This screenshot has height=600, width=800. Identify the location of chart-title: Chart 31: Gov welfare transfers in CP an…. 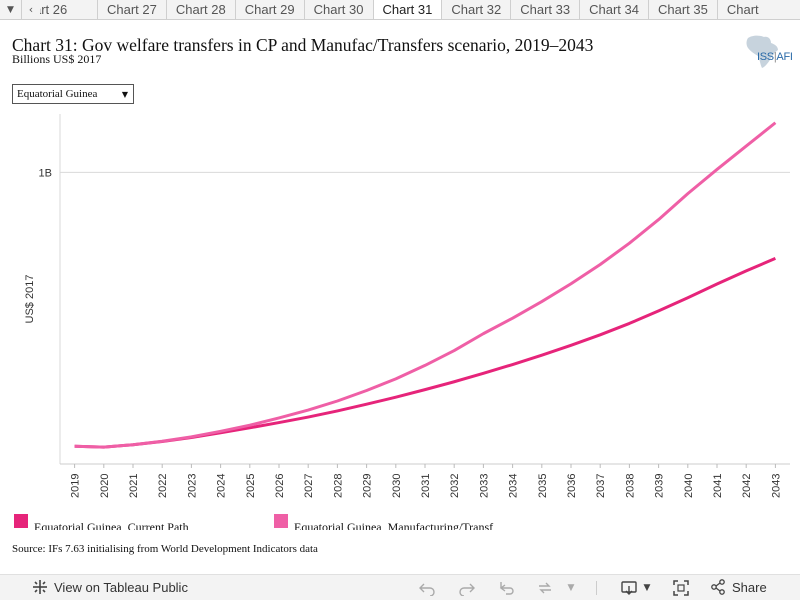
(303, 45).